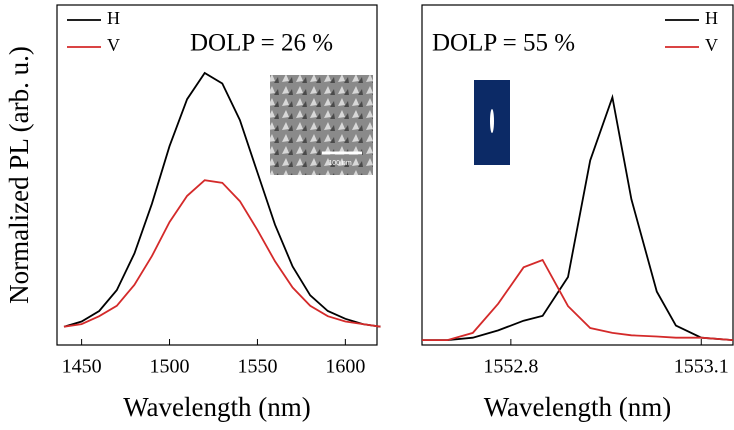  What do you see at coordinates (321, 125) in the screenshot?
I see `sem-inset` at bounding box center [321, 125].